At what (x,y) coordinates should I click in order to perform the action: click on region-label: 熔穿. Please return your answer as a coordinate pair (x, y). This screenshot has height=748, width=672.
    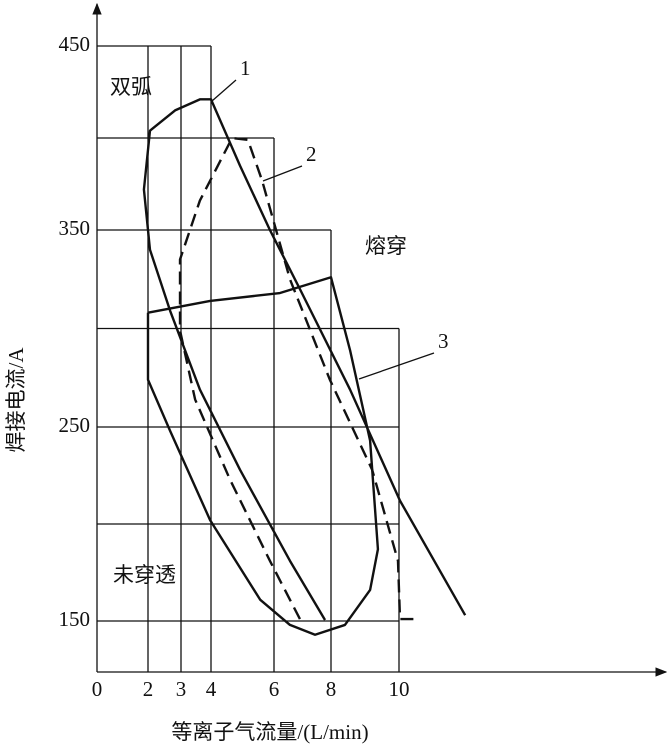
    Looking at the image, I should click on (386, 246).